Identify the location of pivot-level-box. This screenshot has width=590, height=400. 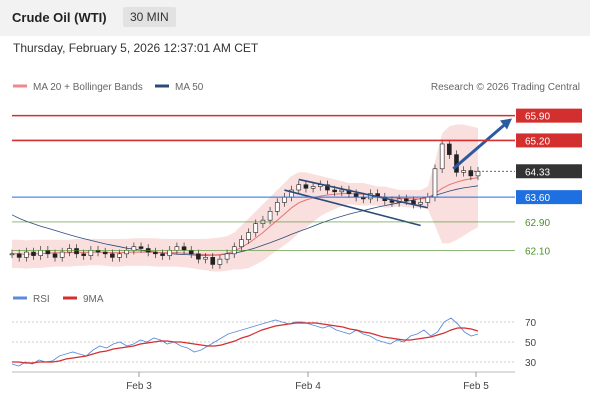
(549, 197).